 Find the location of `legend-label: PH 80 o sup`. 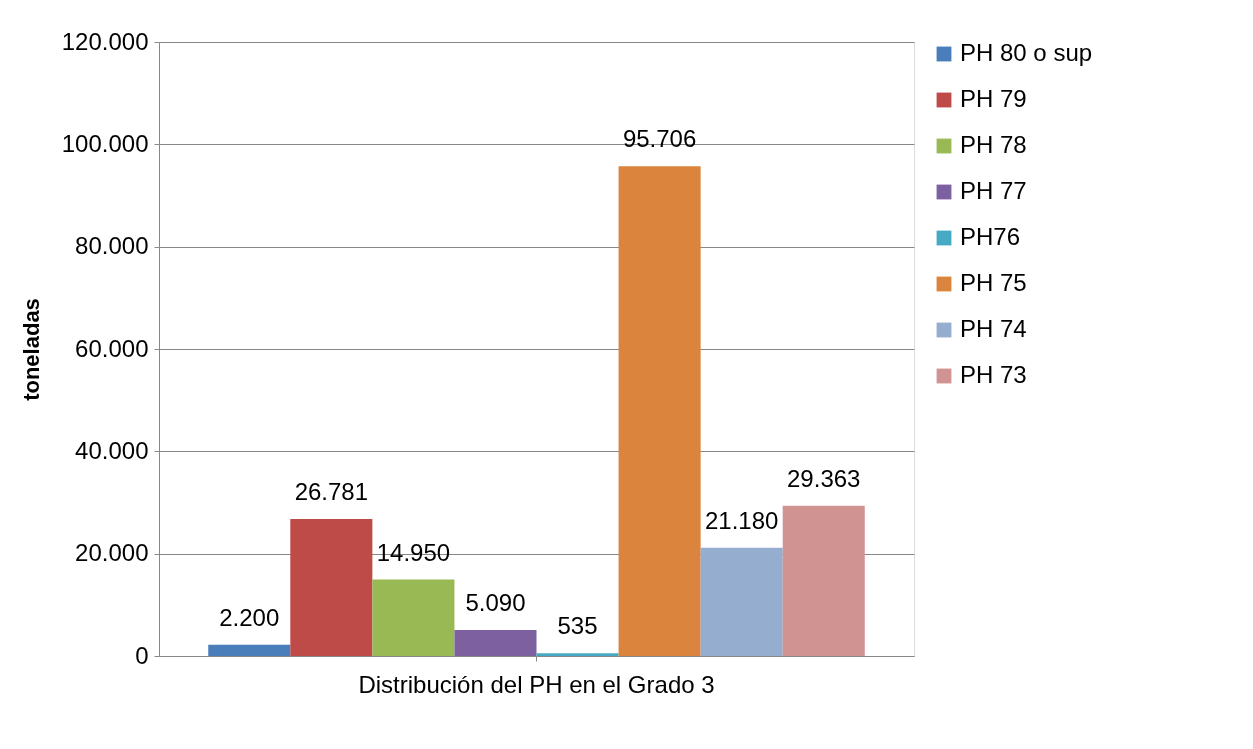

legend-label: PH 80 o sup is located at coordinates (1026, 52).